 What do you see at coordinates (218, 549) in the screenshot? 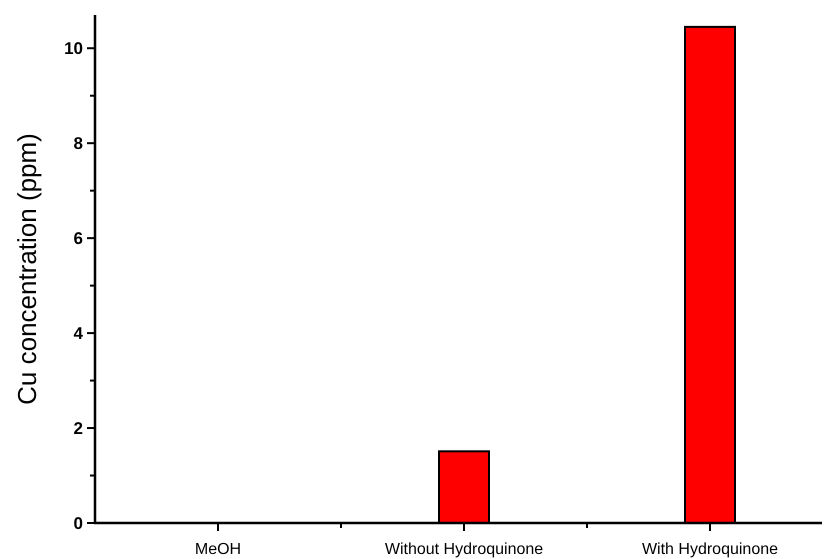
I see `x-tick-label: MeOH` at bounding box center [218, 549].